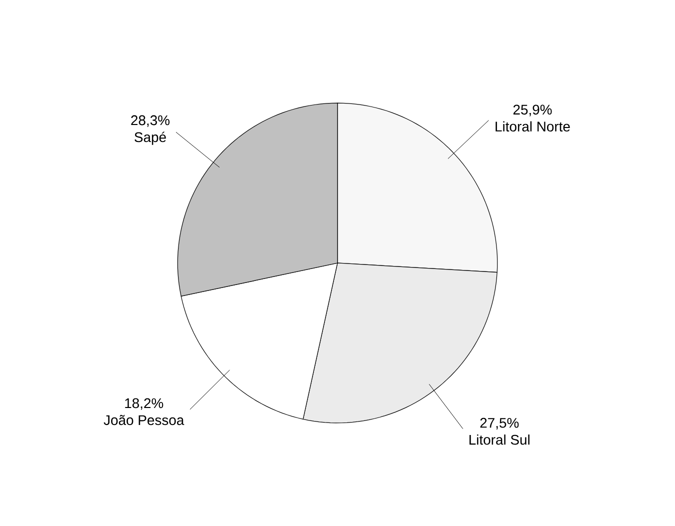 The width and height of the screenshot is (675, 526). I want to click on slice-label: João Pessoa, so click(144, 420).